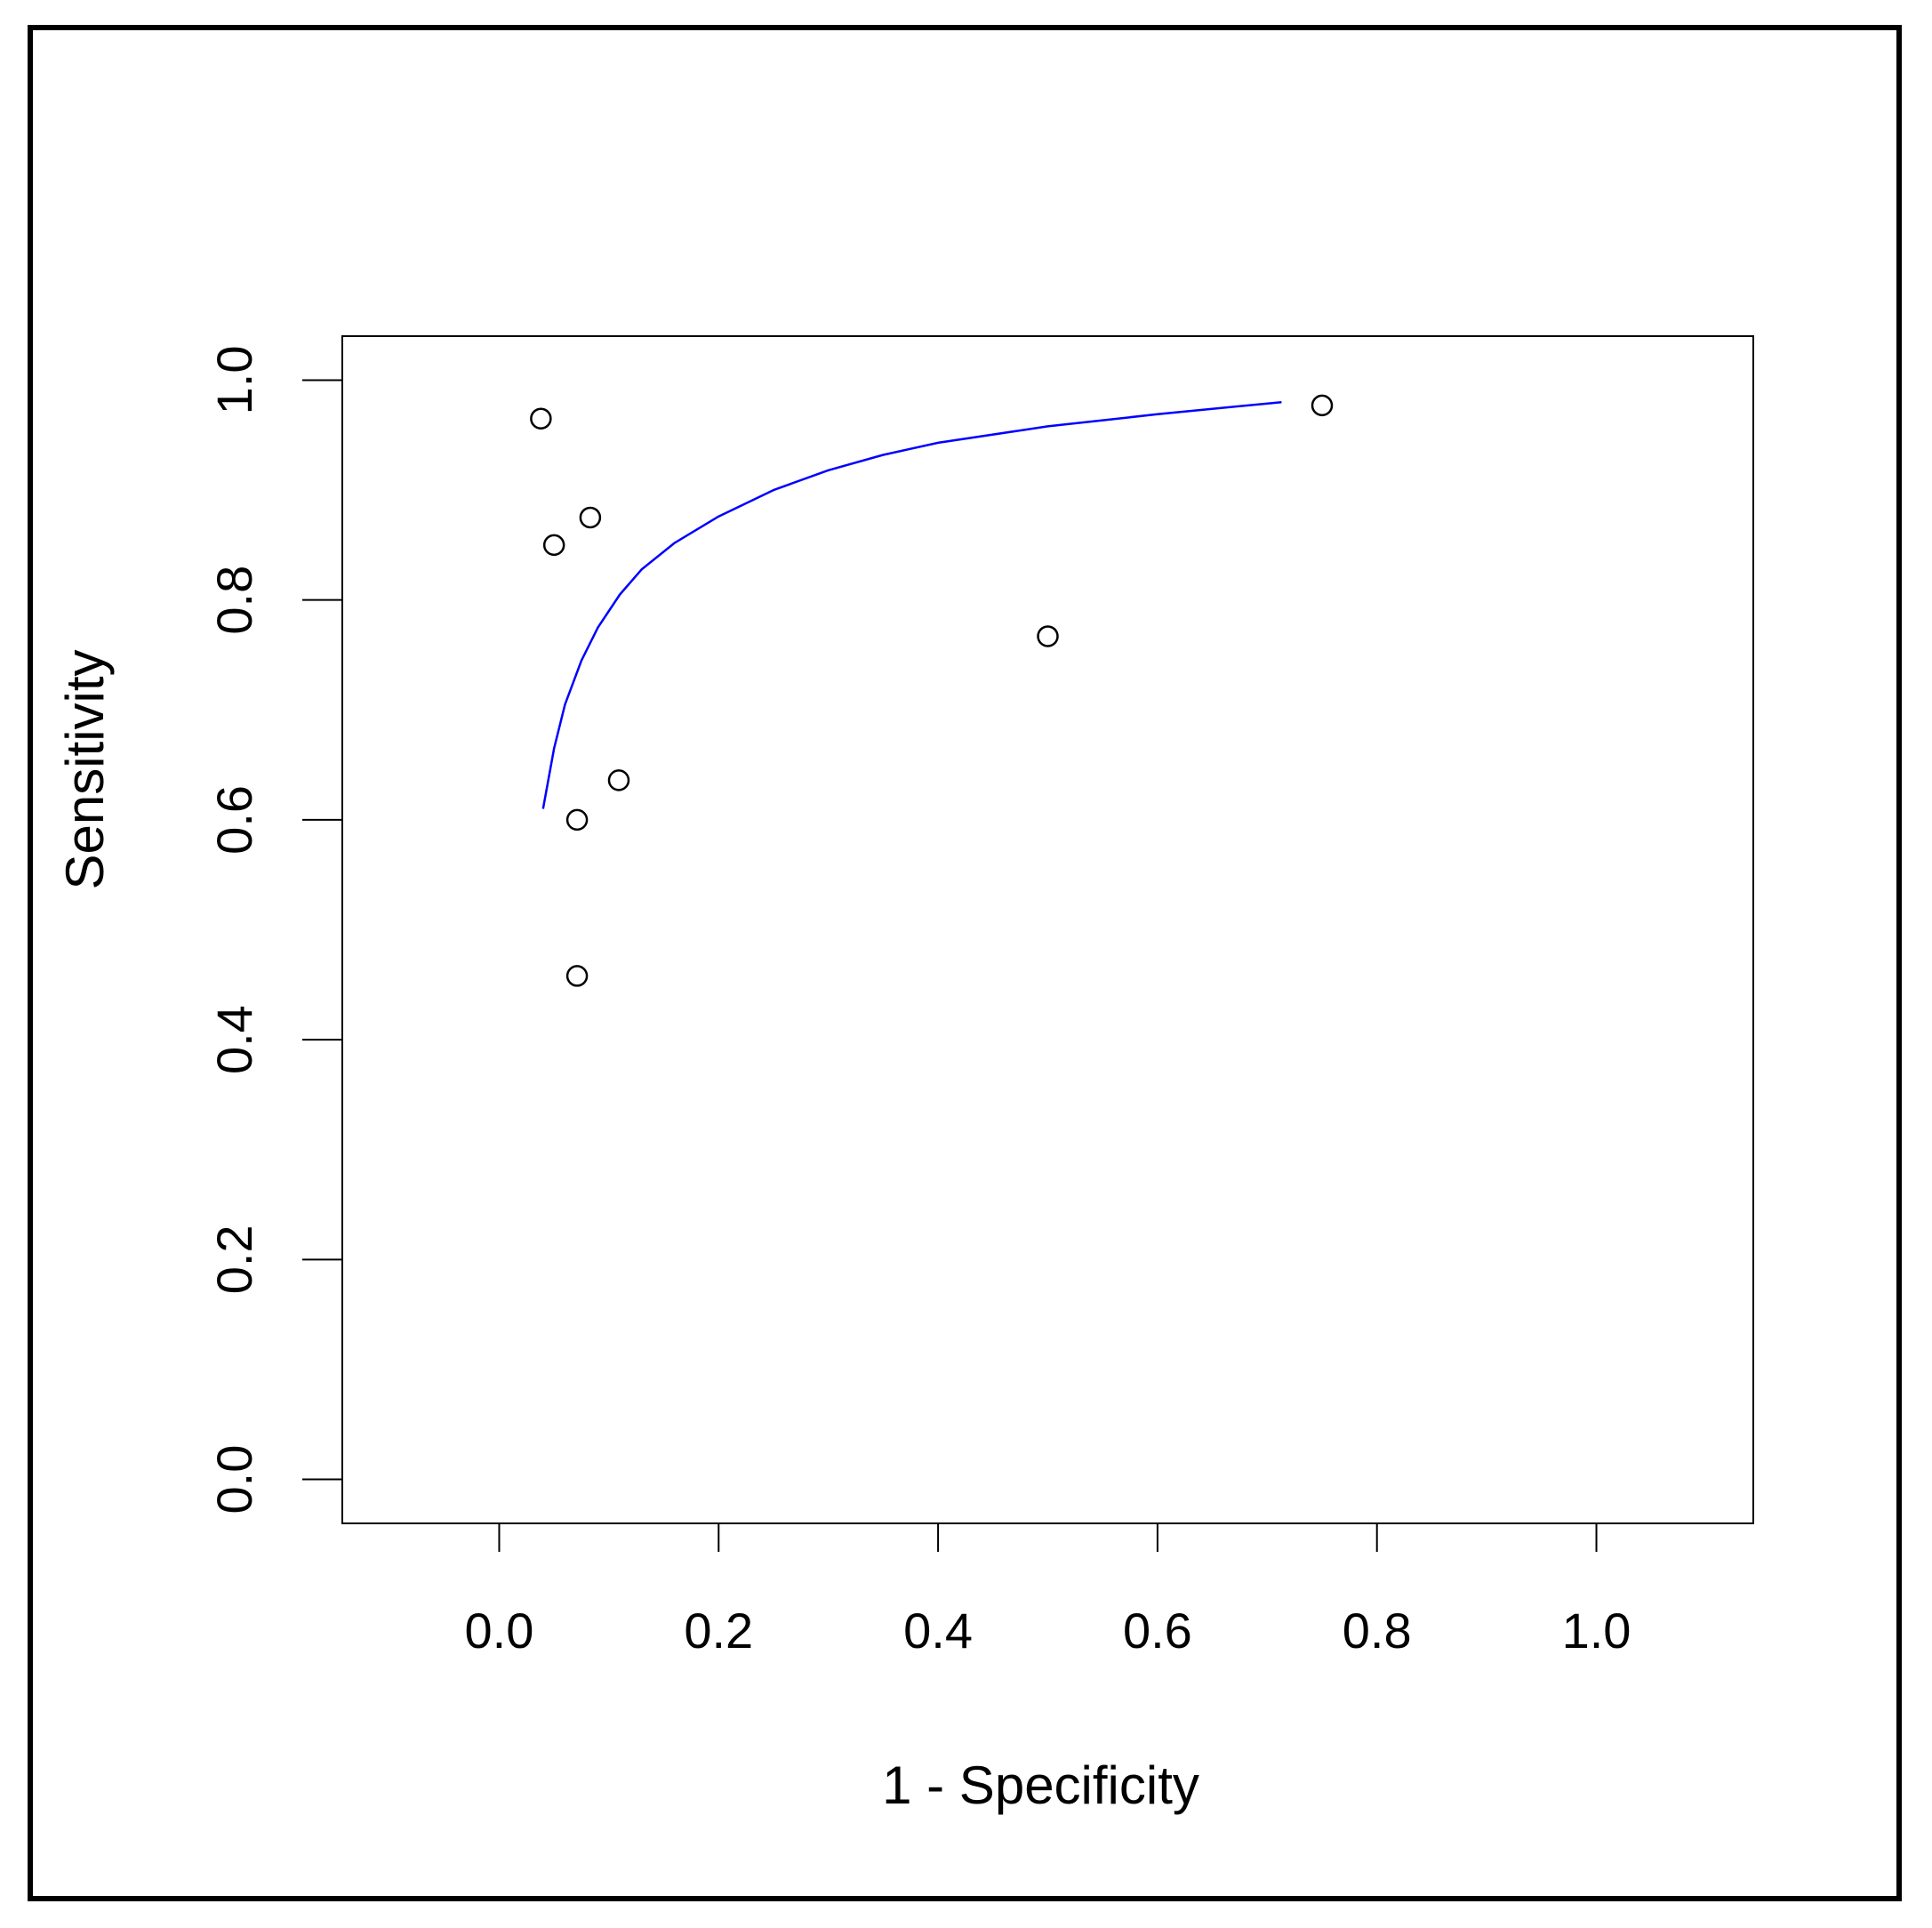  Describe the element at coordinates (1157, 1631) in the screenshot. I see `x-tick-label: 0.6` at that location.